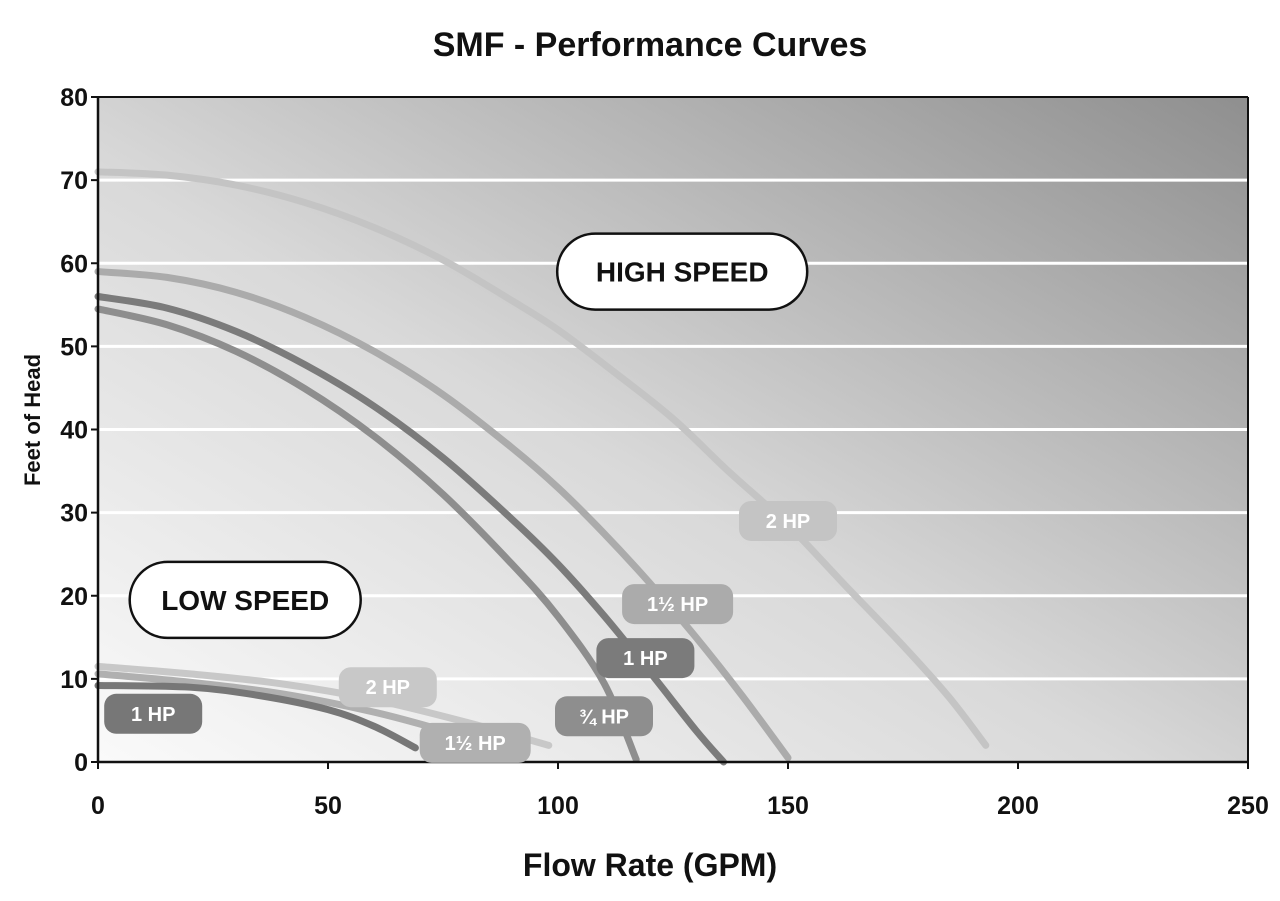 This screenshot has height=901, width=1280. I want to click on y-tick-label: 10, so click(74, 680).